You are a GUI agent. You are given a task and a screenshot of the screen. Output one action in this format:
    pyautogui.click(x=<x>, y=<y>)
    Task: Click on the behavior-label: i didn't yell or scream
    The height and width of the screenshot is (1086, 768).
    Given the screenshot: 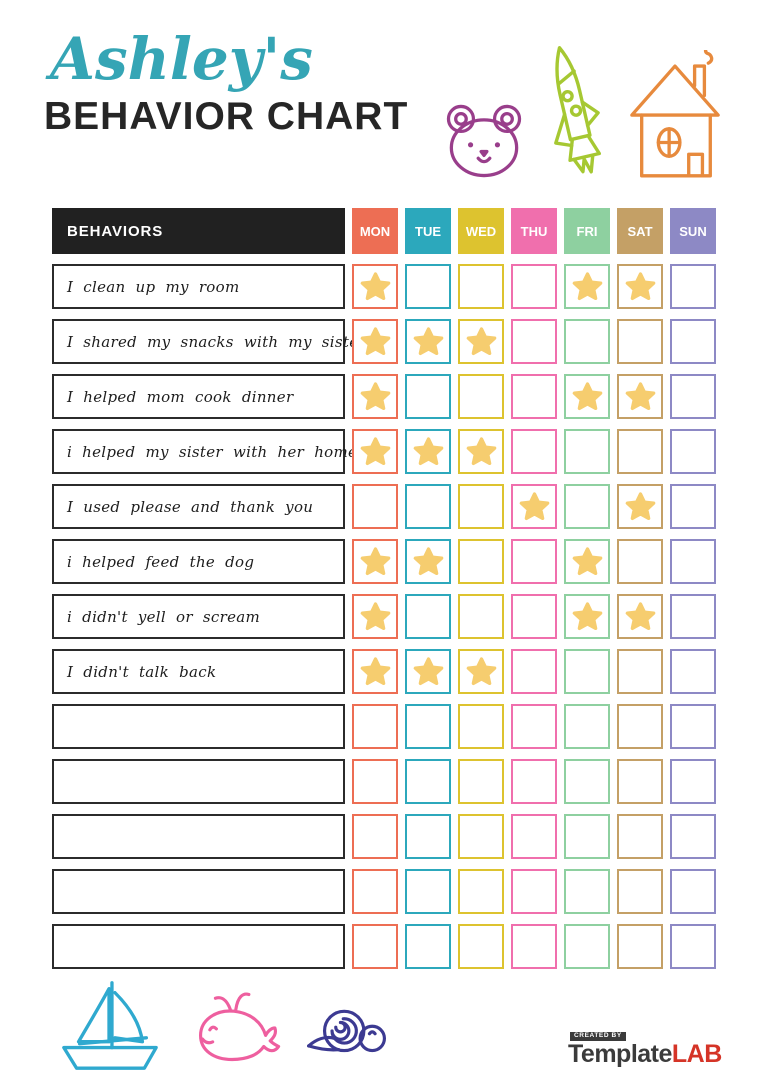 What is the action you would take?
    pyautogui.click(x=198, y=616)
    